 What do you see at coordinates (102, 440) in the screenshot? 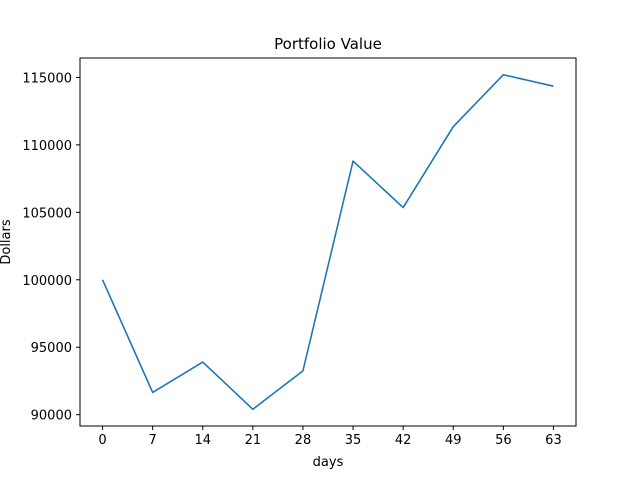
I see `x-tick-label: 0` at bounding box center [102, 440].